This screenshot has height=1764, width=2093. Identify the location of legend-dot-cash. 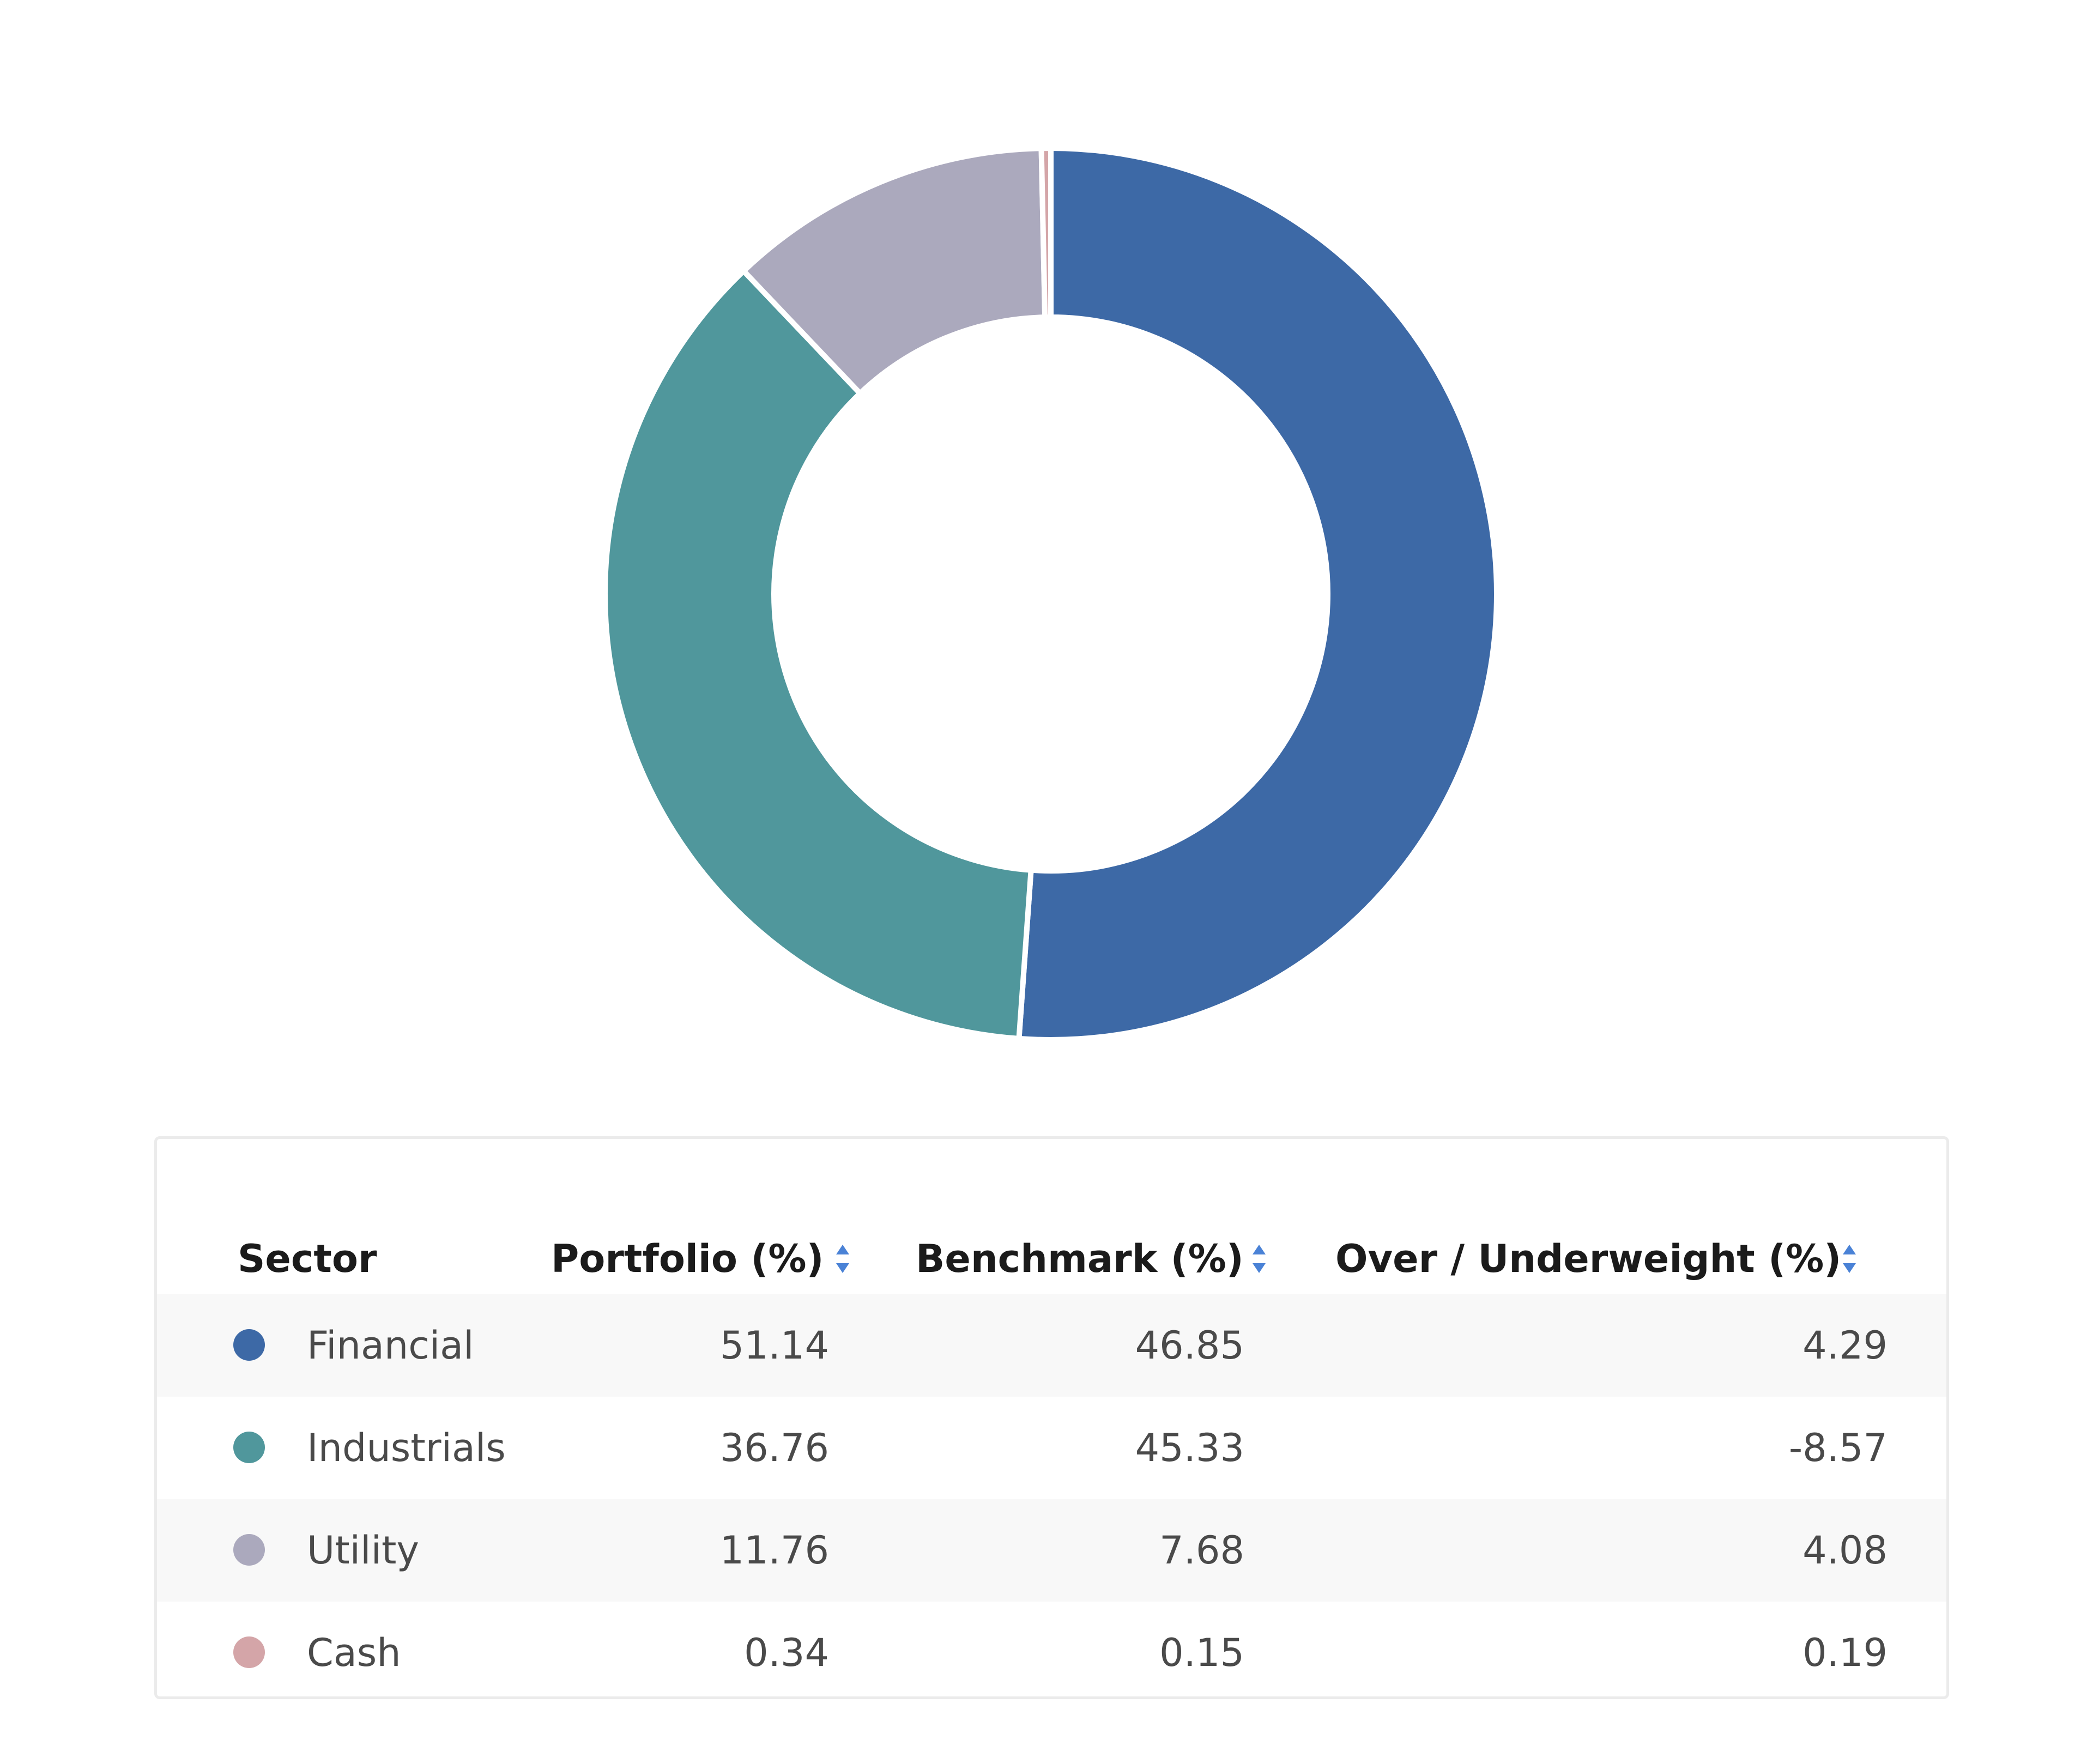
(249, 1652).